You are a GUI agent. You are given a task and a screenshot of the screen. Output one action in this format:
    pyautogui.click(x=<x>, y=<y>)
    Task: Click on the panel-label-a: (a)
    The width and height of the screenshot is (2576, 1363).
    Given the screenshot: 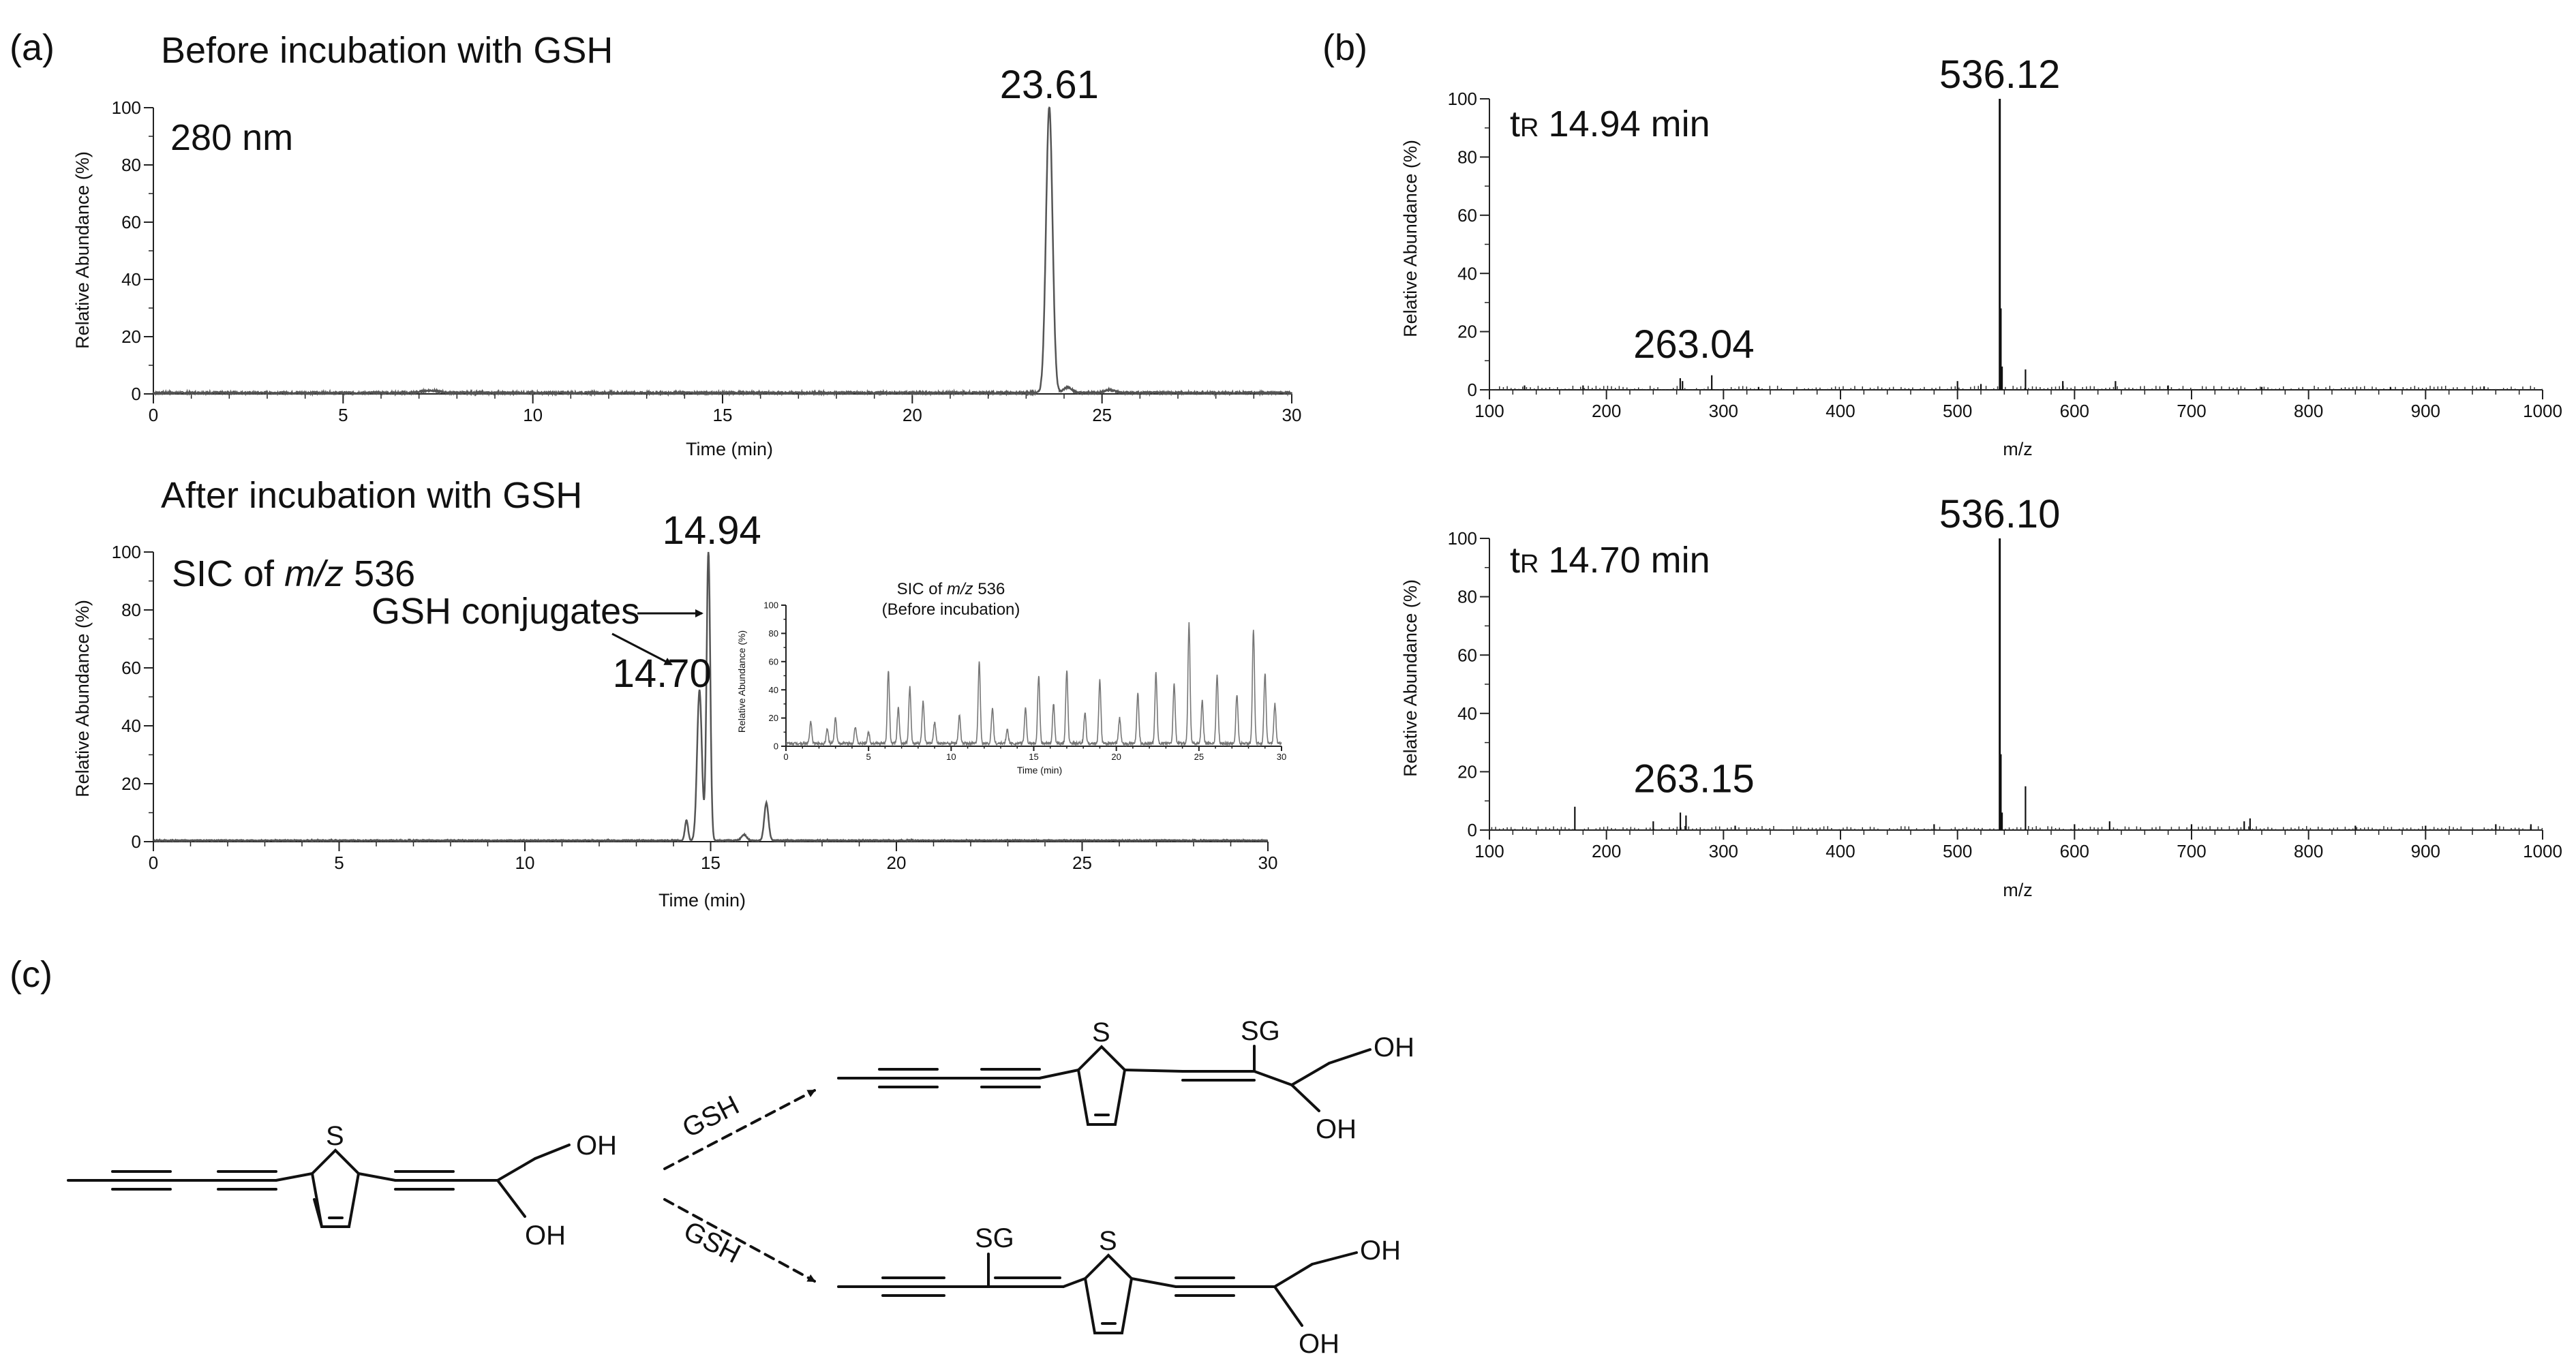 What is the action you would take?
    pyautogui.click(x=32, y=47)
    